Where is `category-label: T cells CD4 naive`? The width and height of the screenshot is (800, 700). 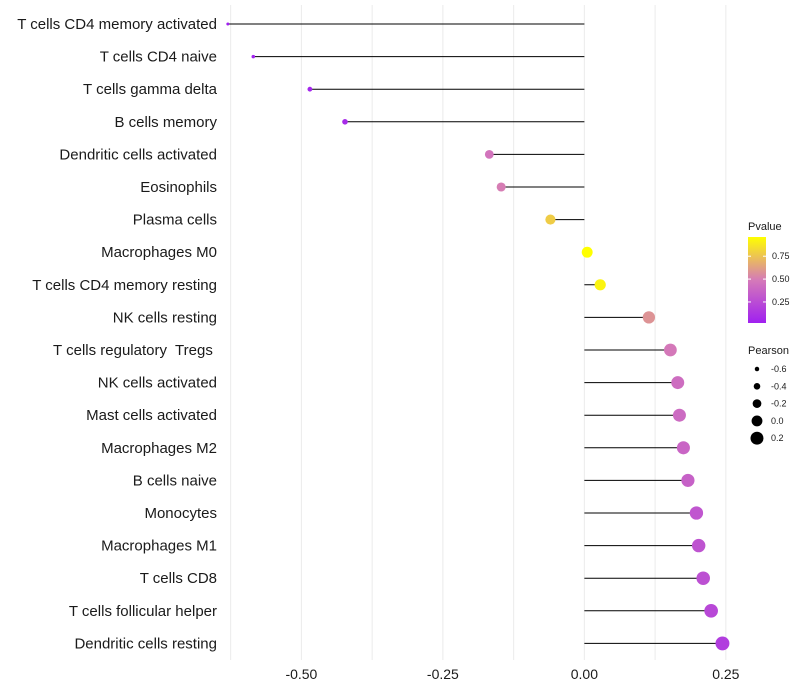
category-label: T cells CD4 naive is located at coordinates (158, 57).